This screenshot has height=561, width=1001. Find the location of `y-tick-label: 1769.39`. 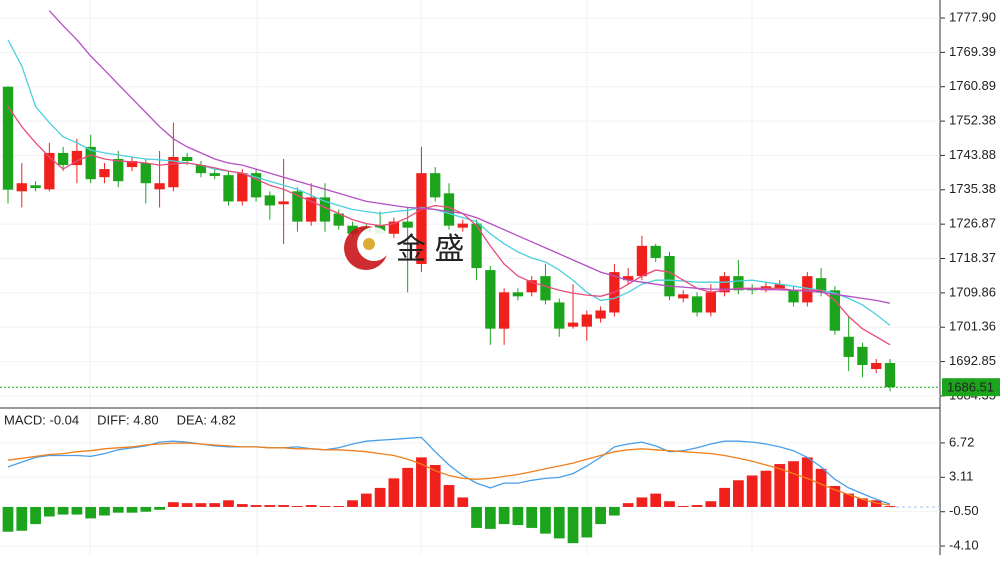

y-tick-label: 1769.39 is located at coordinates (972, 51).